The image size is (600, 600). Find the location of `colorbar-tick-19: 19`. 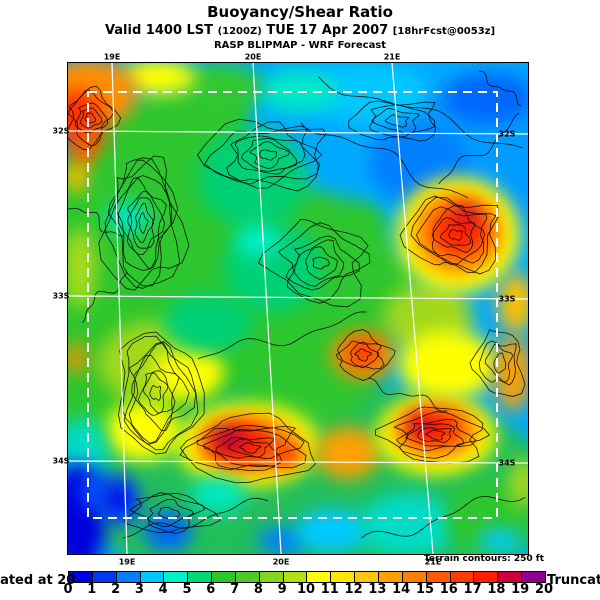

colorbar-tick-19: 19 is located at coordinates (520, 589).